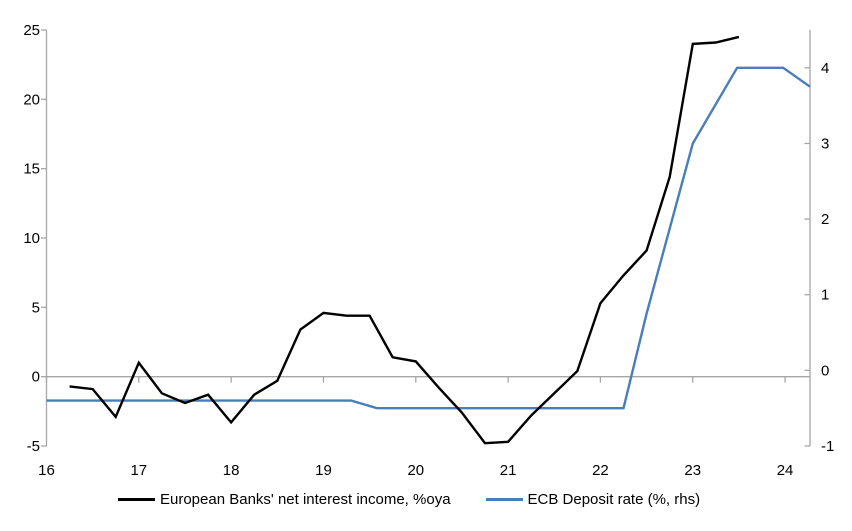  Describe the element at coordinates (231, 470) in the screenshot. I see `x-axis-tick-label: 18` at that location.